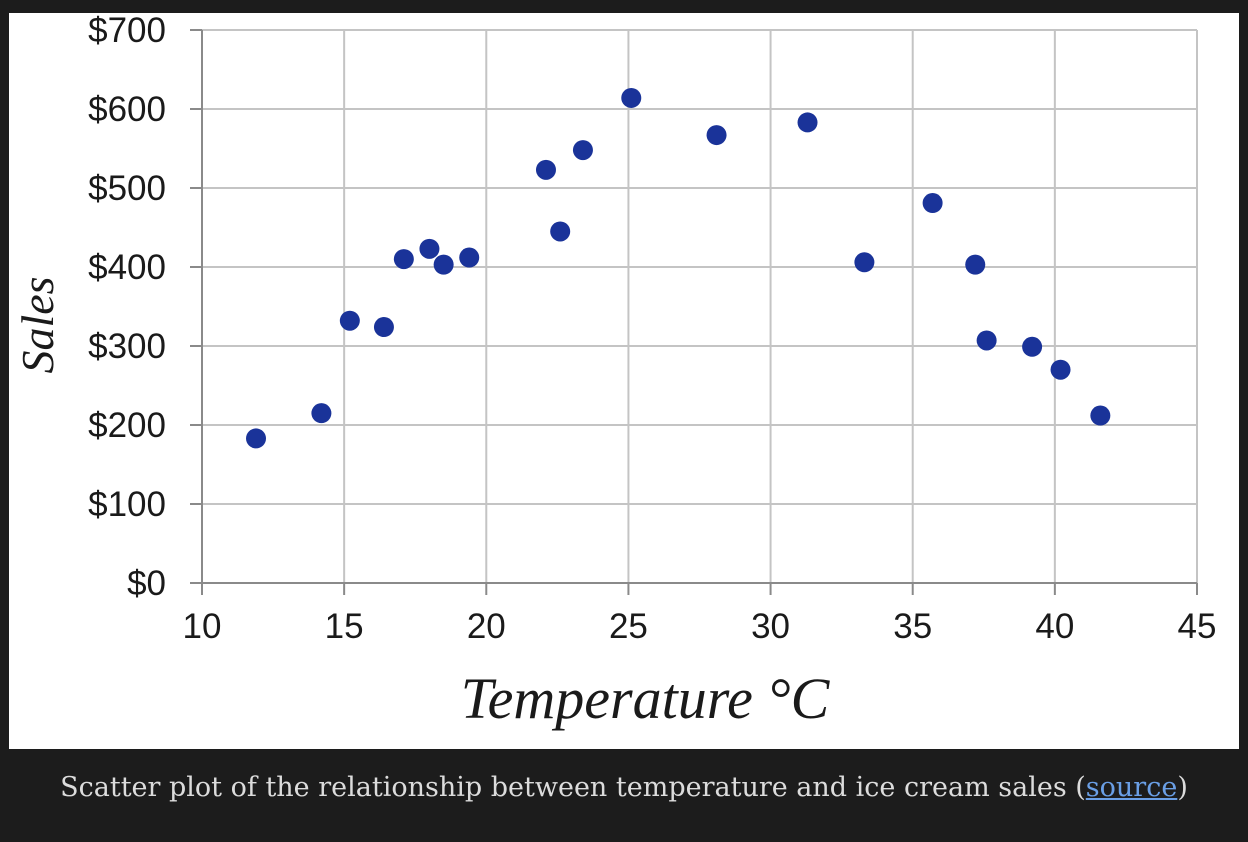  I want to click on x-tick-label: 20, so click(486, 626).